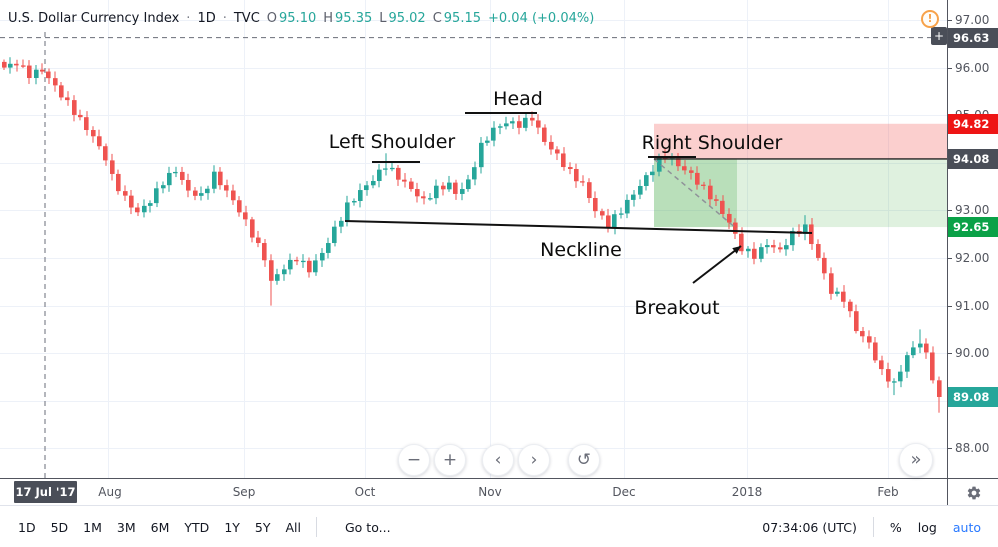  Describe the element at coordinates (973, 227) in the screenshot. I see `price-badge-92.65: 92.65` at that location.